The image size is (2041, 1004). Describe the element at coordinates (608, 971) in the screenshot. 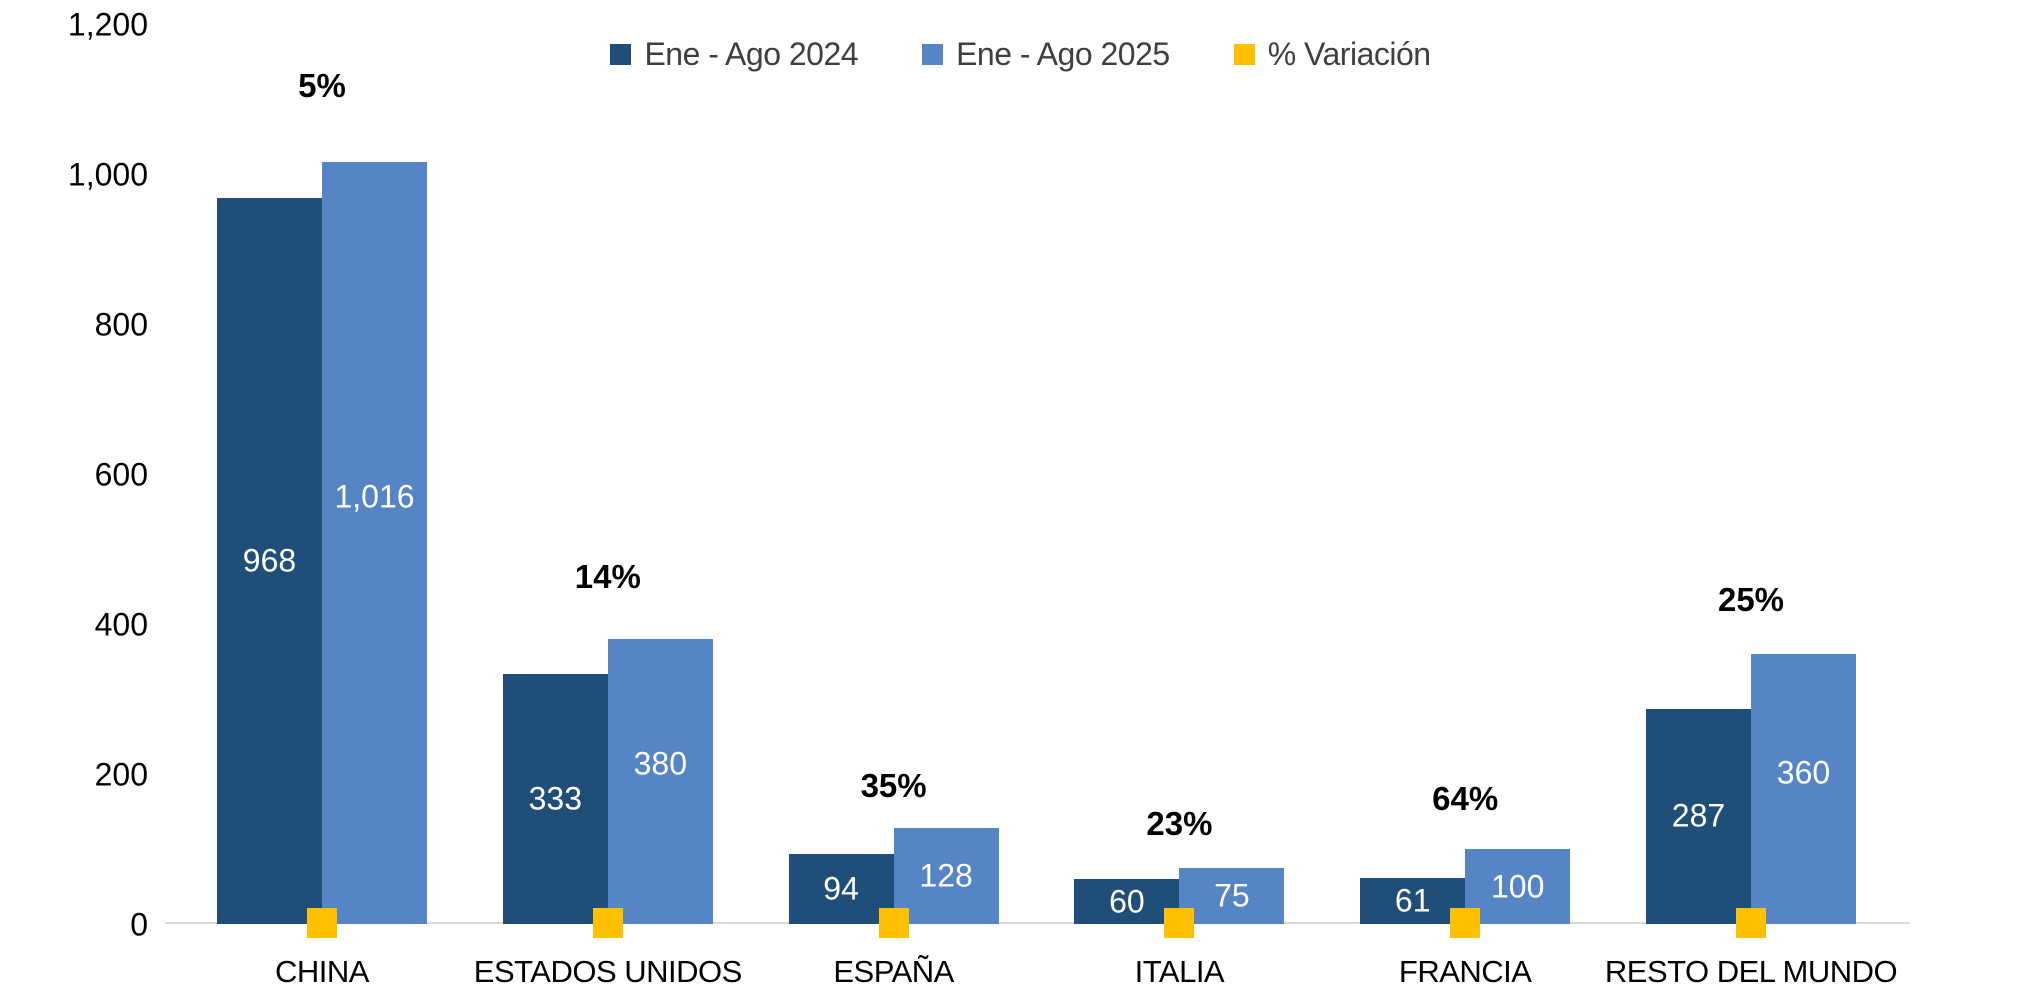

I see `category-label: ESTADOS UNIDOS` at that location.